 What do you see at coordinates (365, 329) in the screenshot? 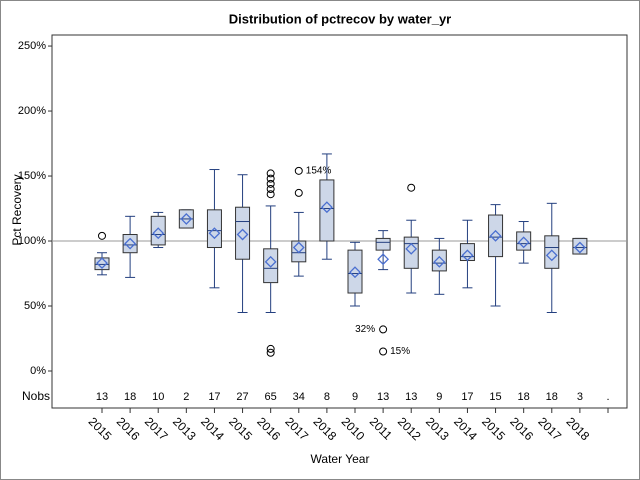
I see `outlier-label: 32%` at bounding box center [365, 329].